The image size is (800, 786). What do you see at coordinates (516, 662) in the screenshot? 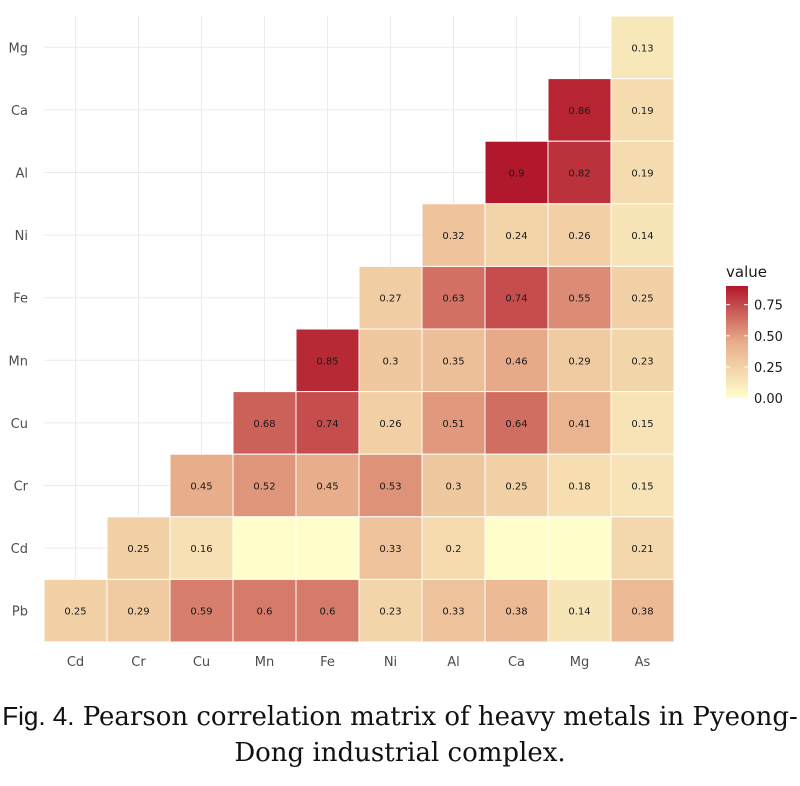
I see `x-tick-label: Ca` at bounding box center [516, 662].